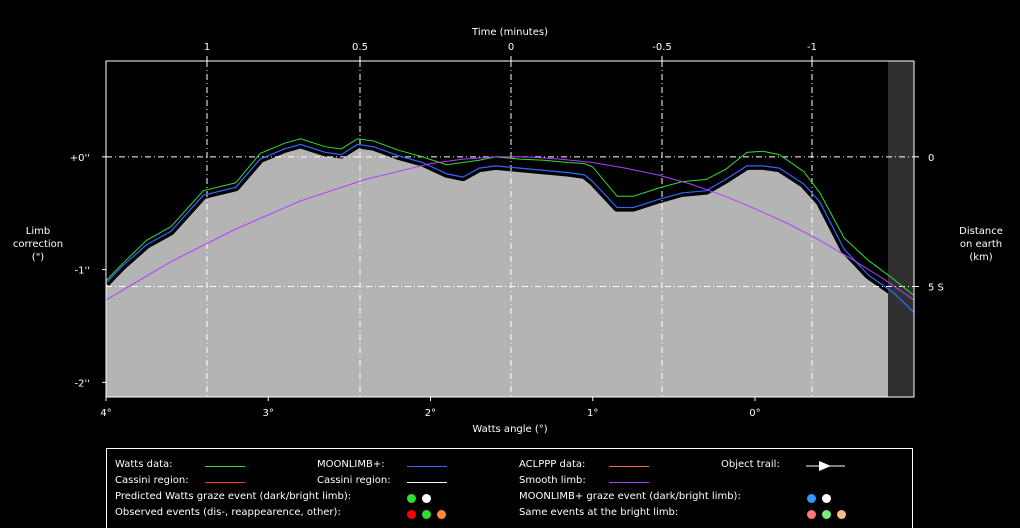  What do you see at coordinates (901, 229) in the screenshot?
I see `dark-region` at bounding box center [901, 229].